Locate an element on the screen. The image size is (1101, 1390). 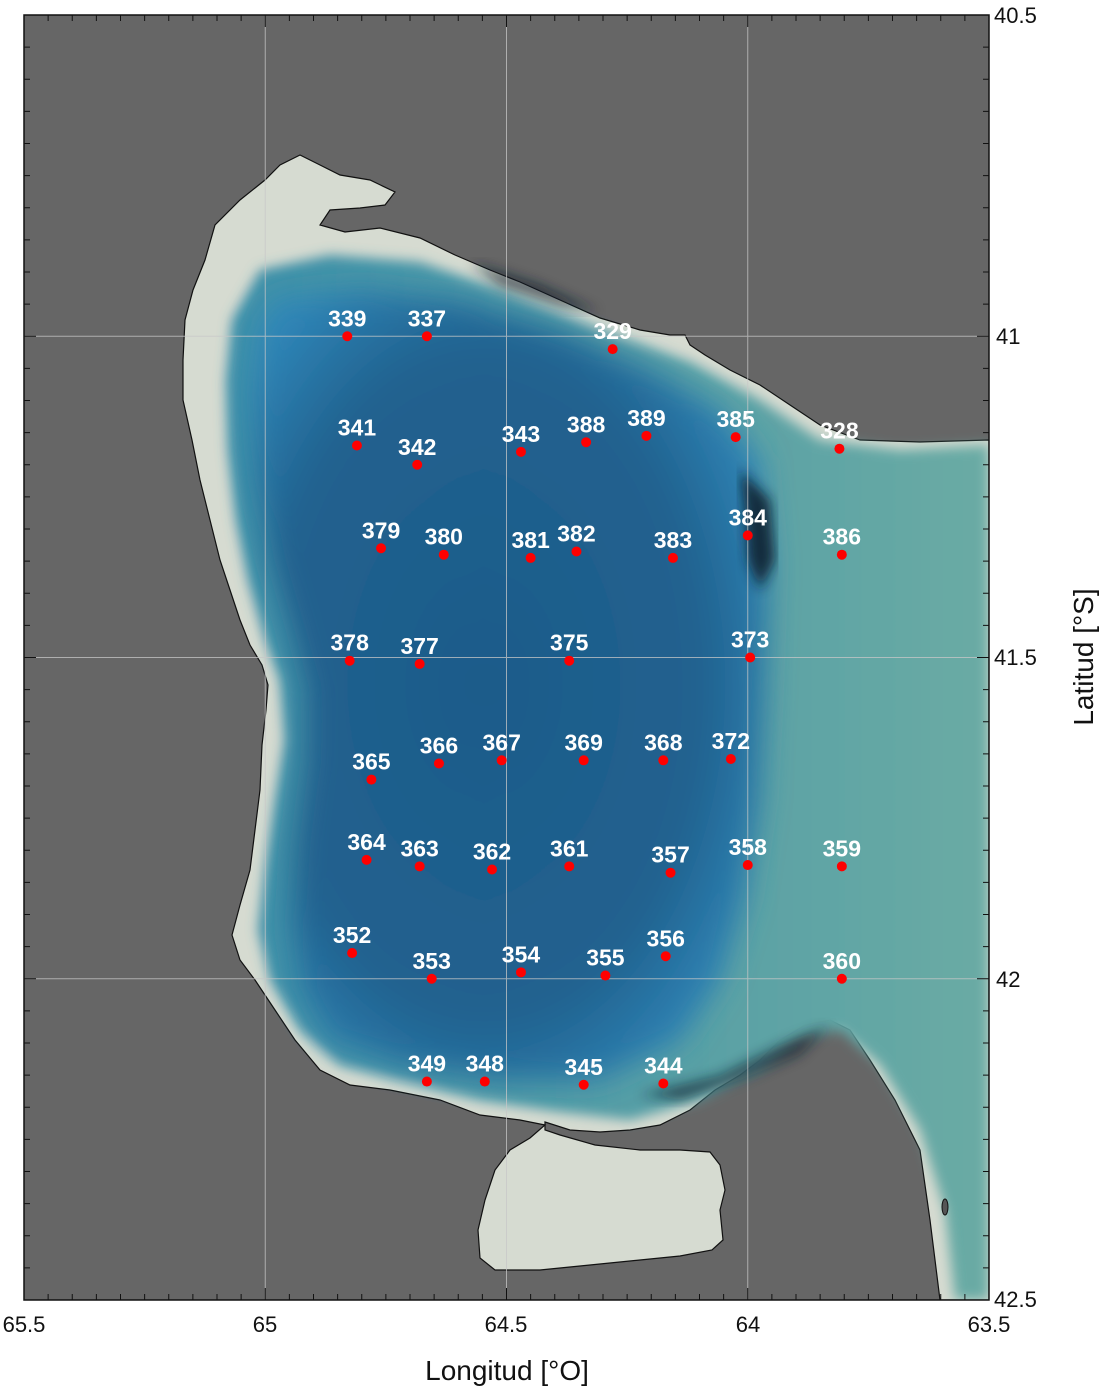
station-marker: 375 is located at coordinates (569, 648).